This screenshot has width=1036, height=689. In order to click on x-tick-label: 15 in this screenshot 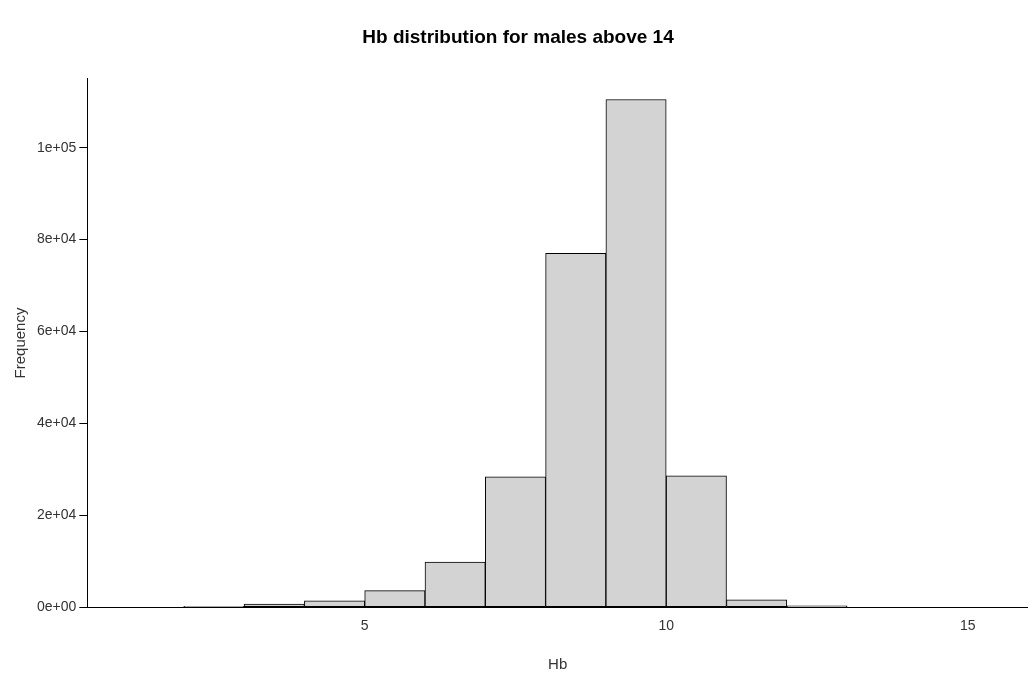, I will do `click(967, 625)`.